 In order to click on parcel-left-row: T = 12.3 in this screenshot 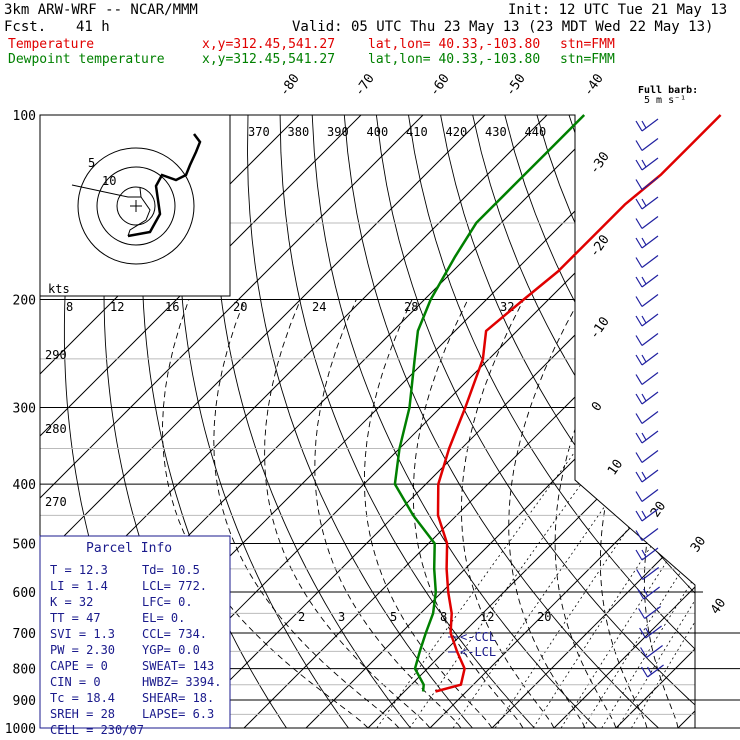, I will do `click(79, 570)`.